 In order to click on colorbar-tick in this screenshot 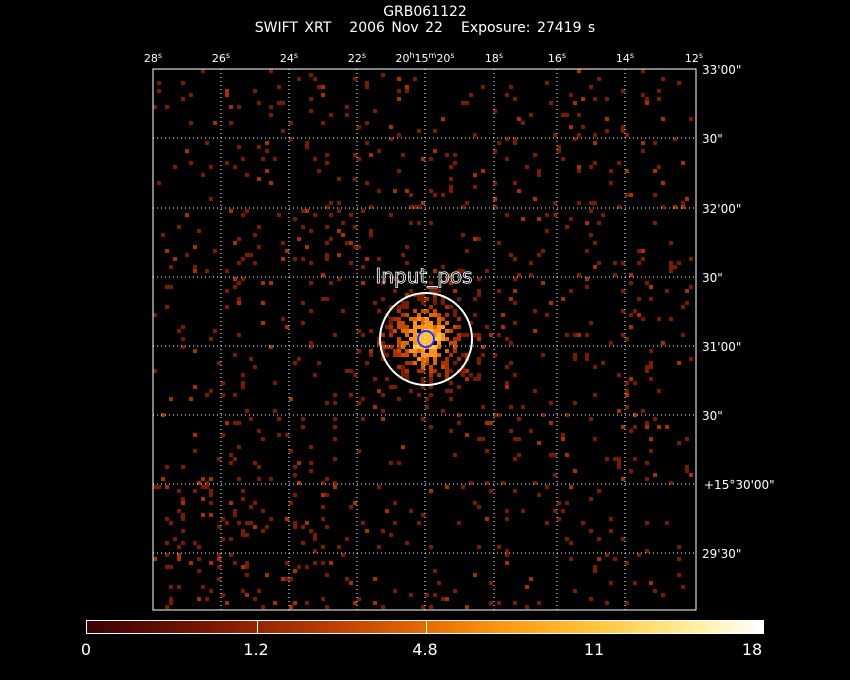, I will do `click(257, 627)`.